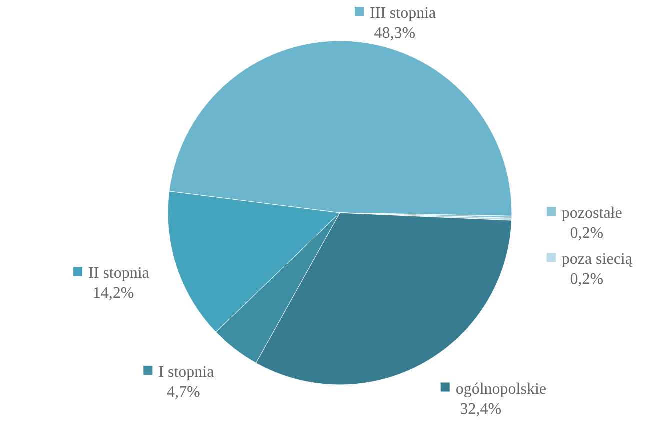 This screenshot has width=653, height=432. Describe the element at coordinates (403, 13) in the screenshot. I see `legend-label: III stopnia` at that location.